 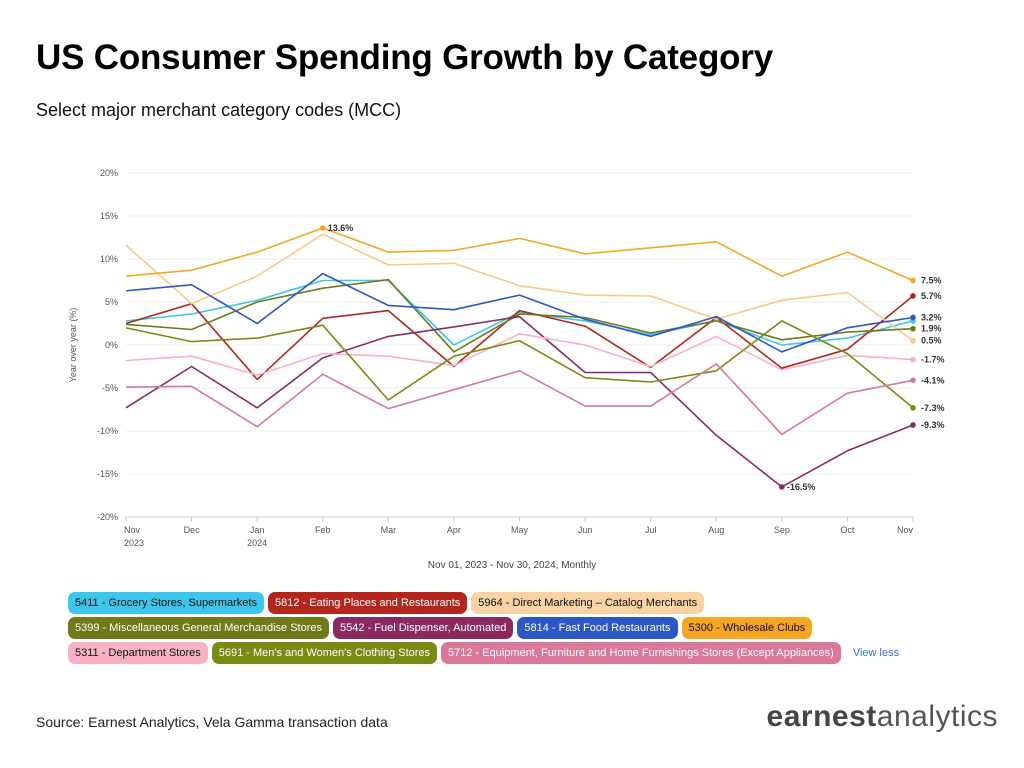 I want to click on x-tick-label: May, so click(x=520, y=530).